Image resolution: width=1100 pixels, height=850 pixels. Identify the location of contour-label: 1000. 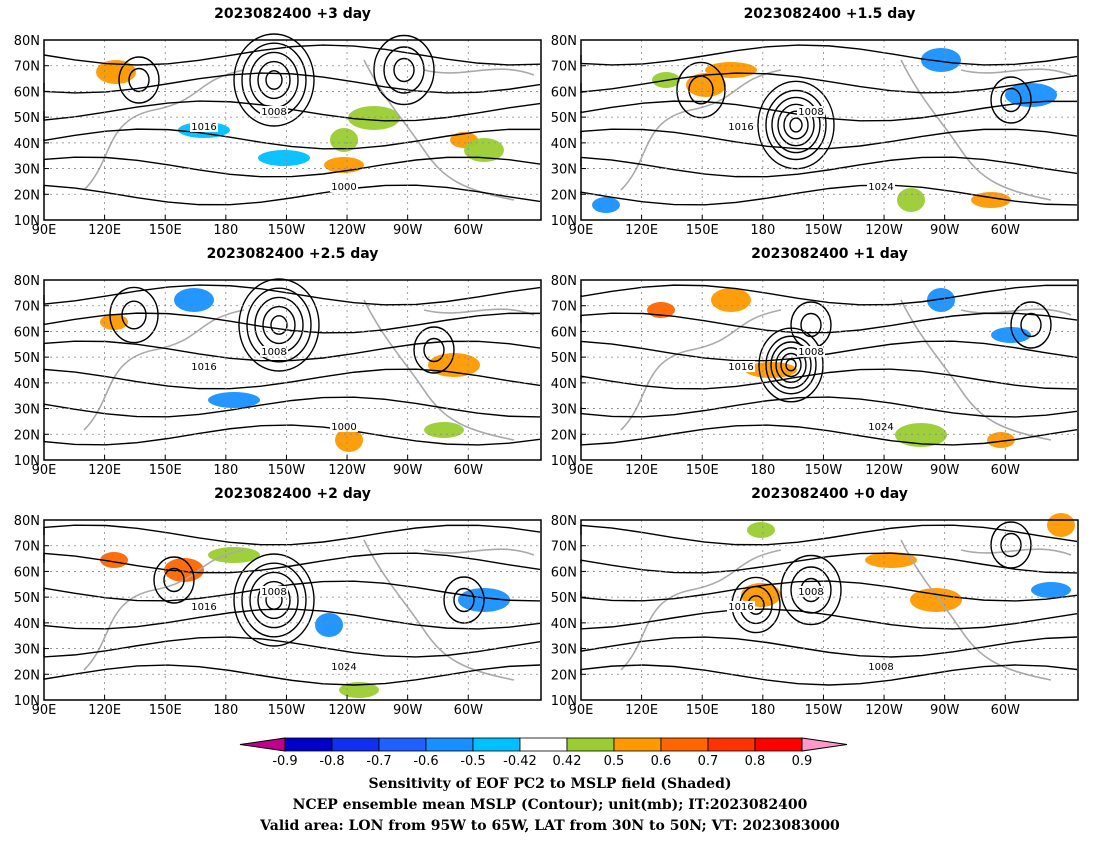
(343, 427).